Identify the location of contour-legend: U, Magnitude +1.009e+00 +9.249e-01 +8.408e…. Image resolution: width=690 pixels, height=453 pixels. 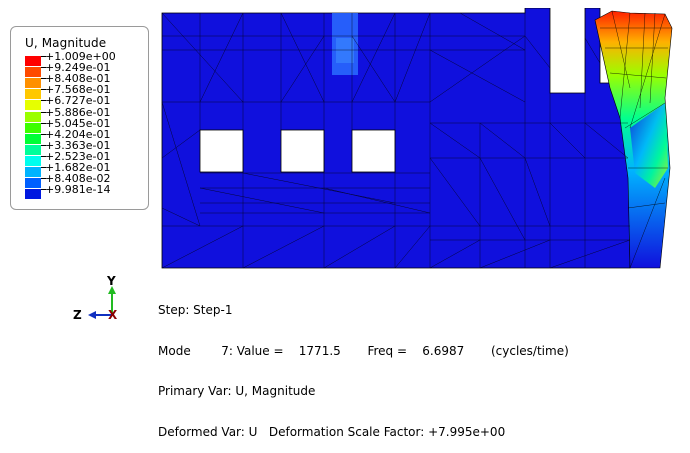
(79, 118).